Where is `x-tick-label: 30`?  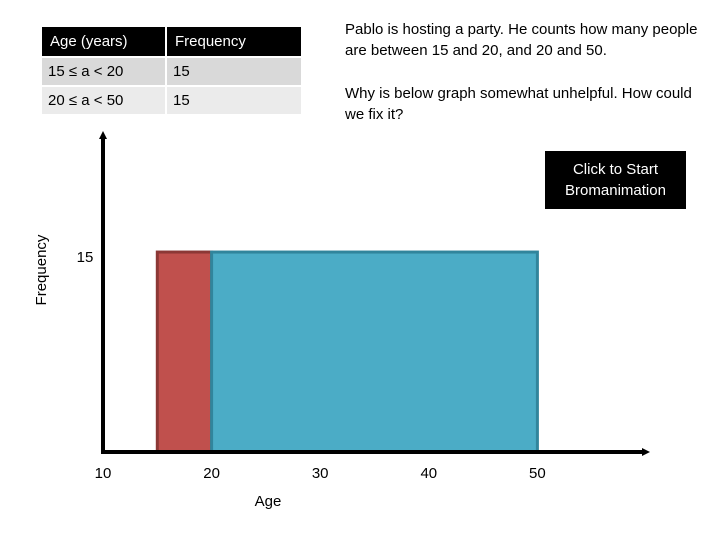
x-tick-label: 30 is located at coordinates (320, 473).